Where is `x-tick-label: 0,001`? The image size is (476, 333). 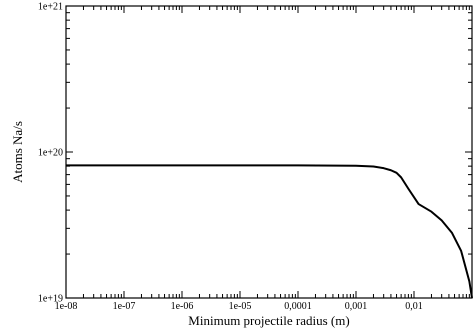
x-tick-label: 0,001 is located at coordinates (356, 306).